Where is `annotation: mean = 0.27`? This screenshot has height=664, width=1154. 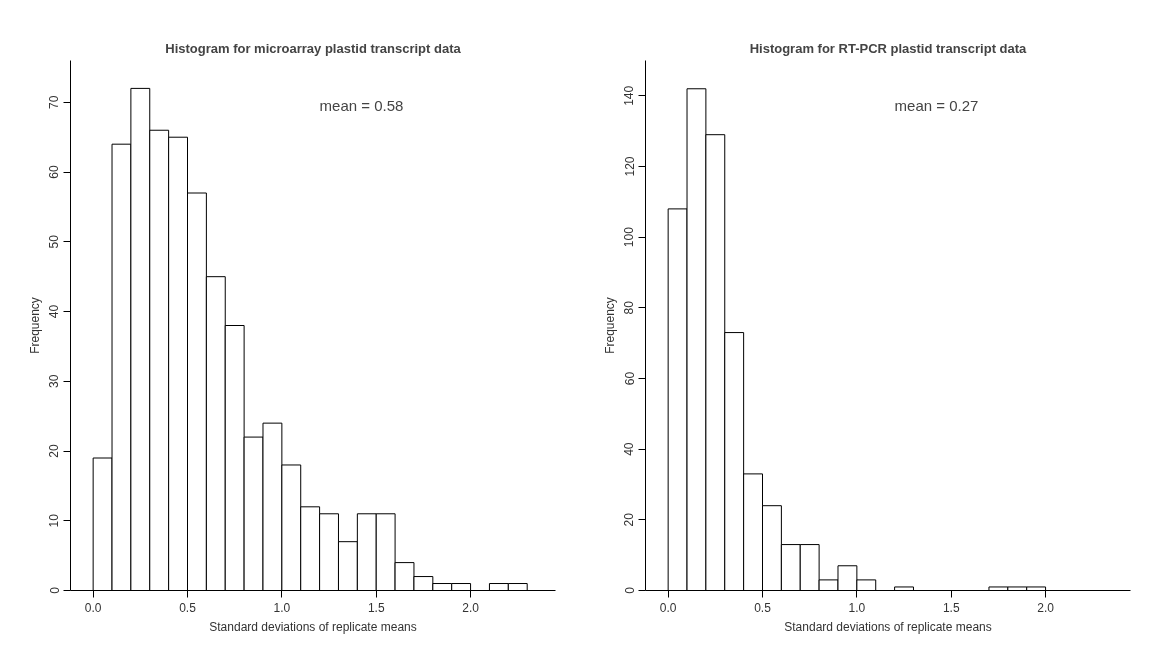
annotation: mean = 0.27 is located at coordinates (936, 105).